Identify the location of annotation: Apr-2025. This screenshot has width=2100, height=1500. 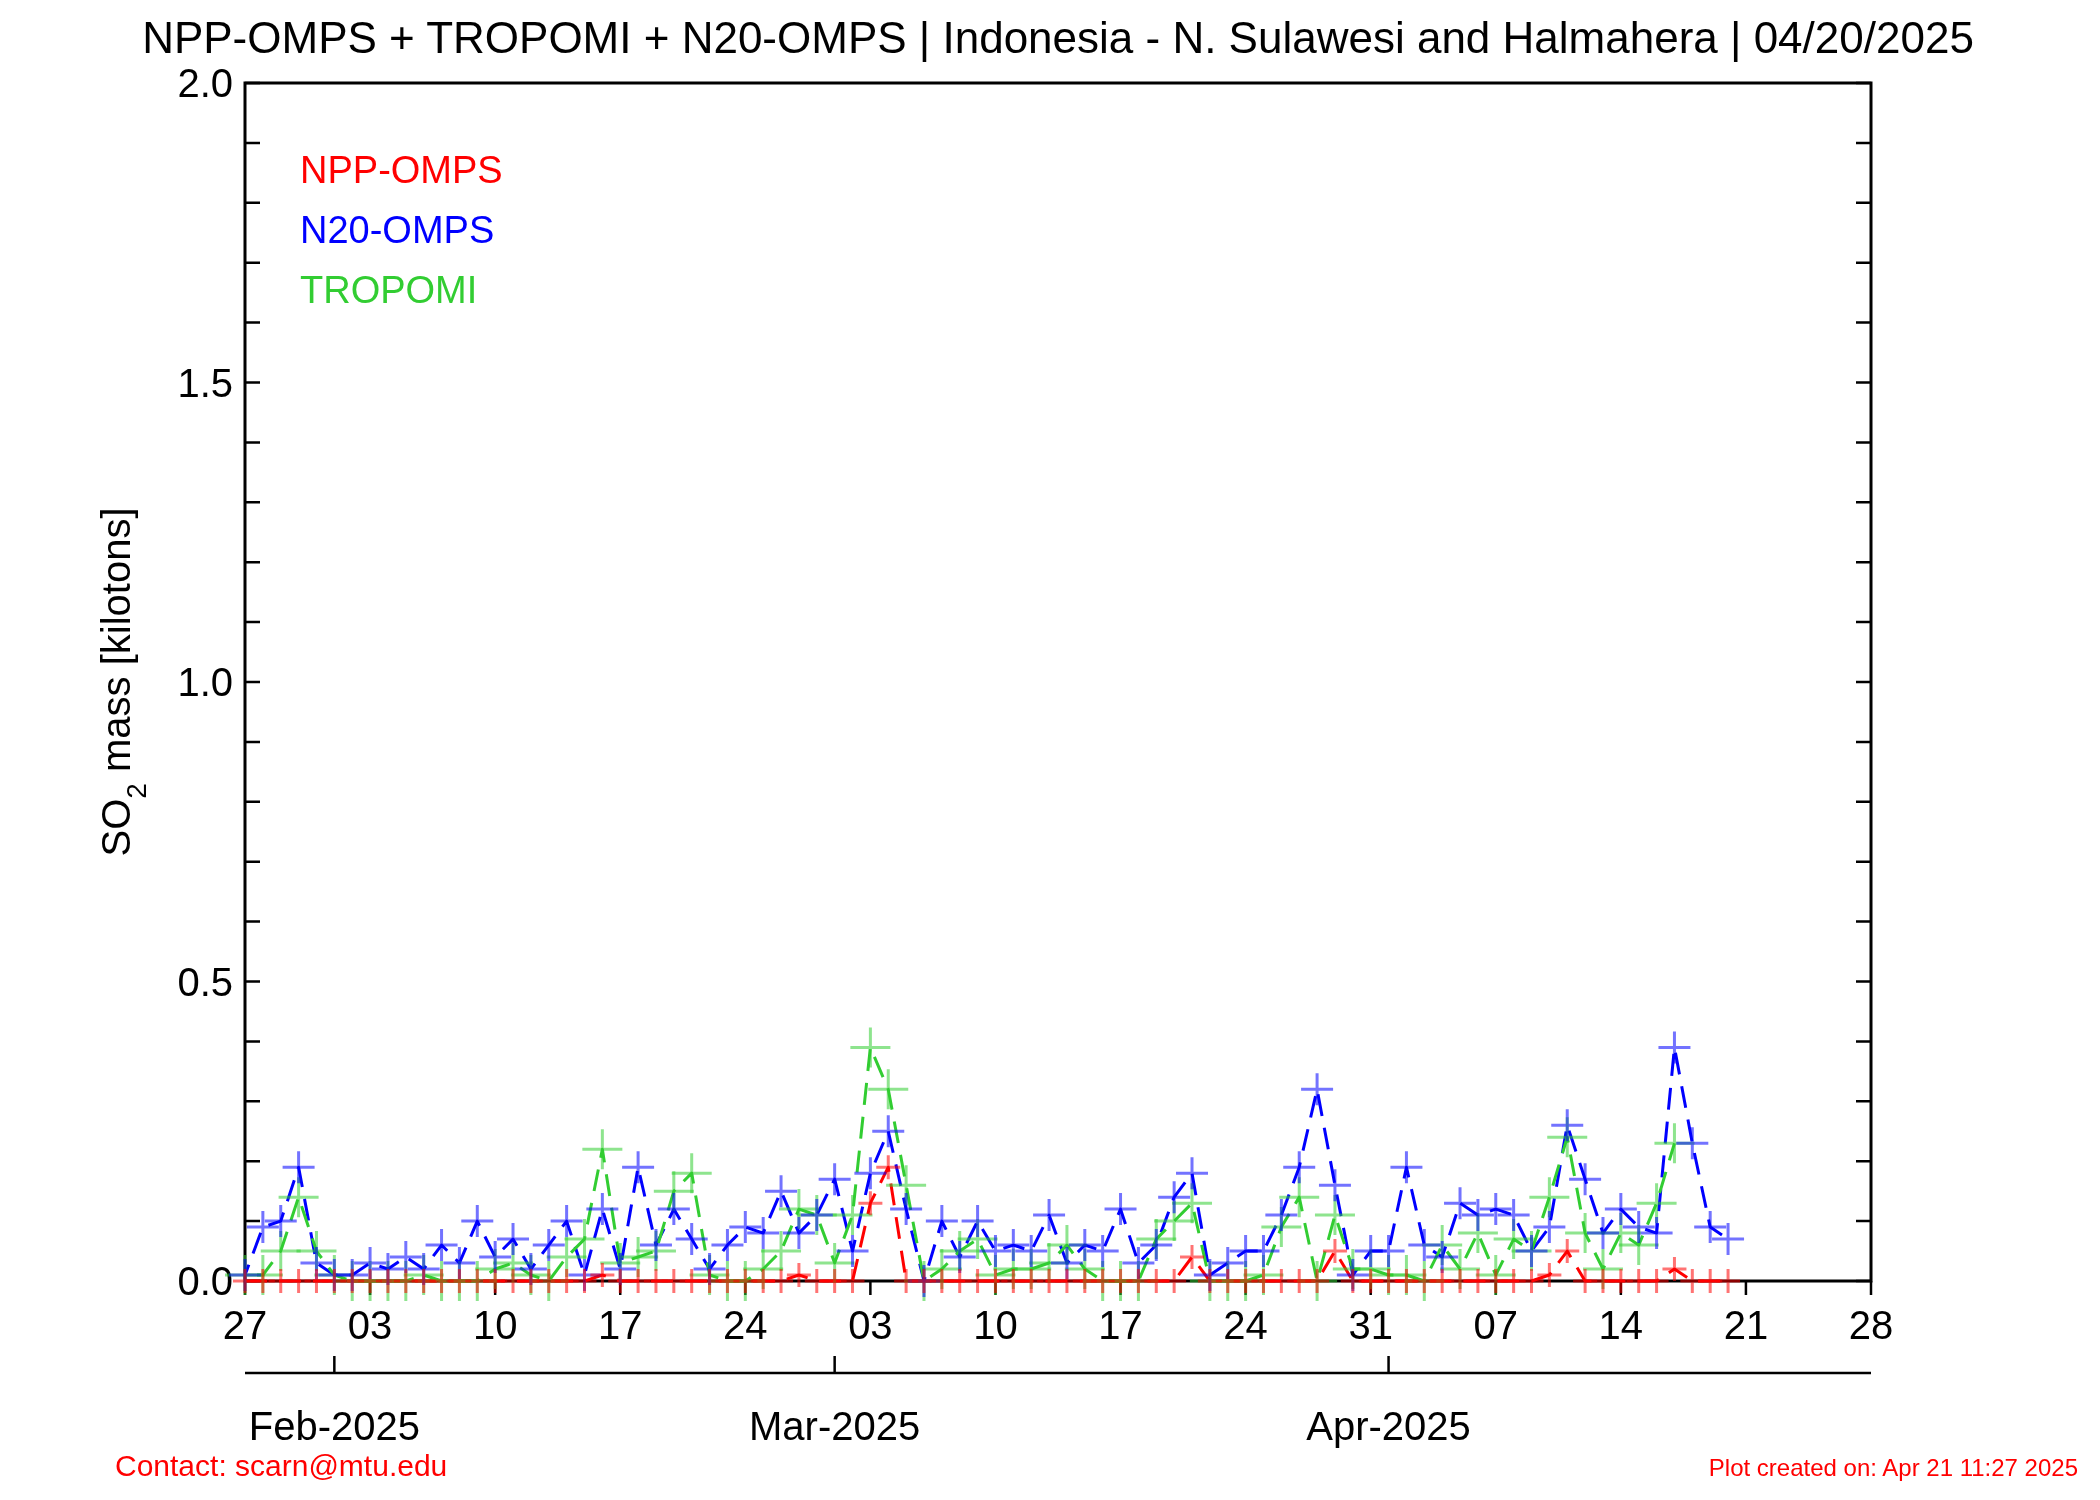
(1388, 1426).